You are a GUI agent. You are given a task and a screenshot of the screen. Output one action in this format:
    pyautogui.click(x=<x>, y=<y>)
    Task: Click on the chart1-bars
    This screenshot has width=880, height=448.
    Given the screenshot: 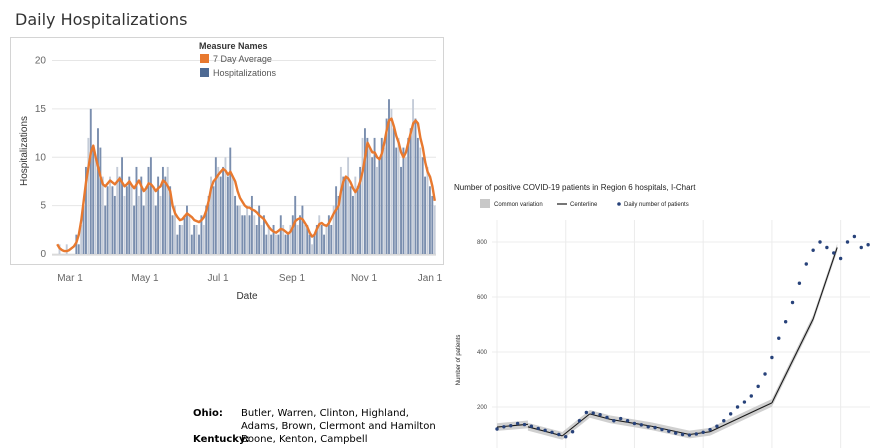 What is the action you would take?
    pyautogui.click(x=247, y=176)
    